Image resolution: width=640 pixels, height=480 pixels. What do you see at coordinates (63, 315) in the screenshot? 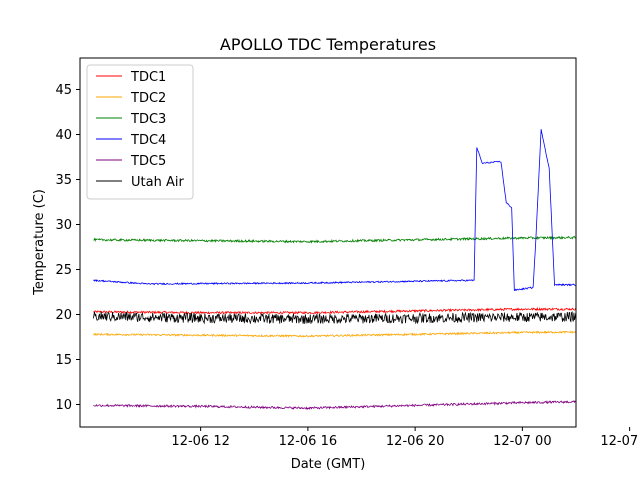
I see `y-tick-label: 20` at bounding box center [63, 315].